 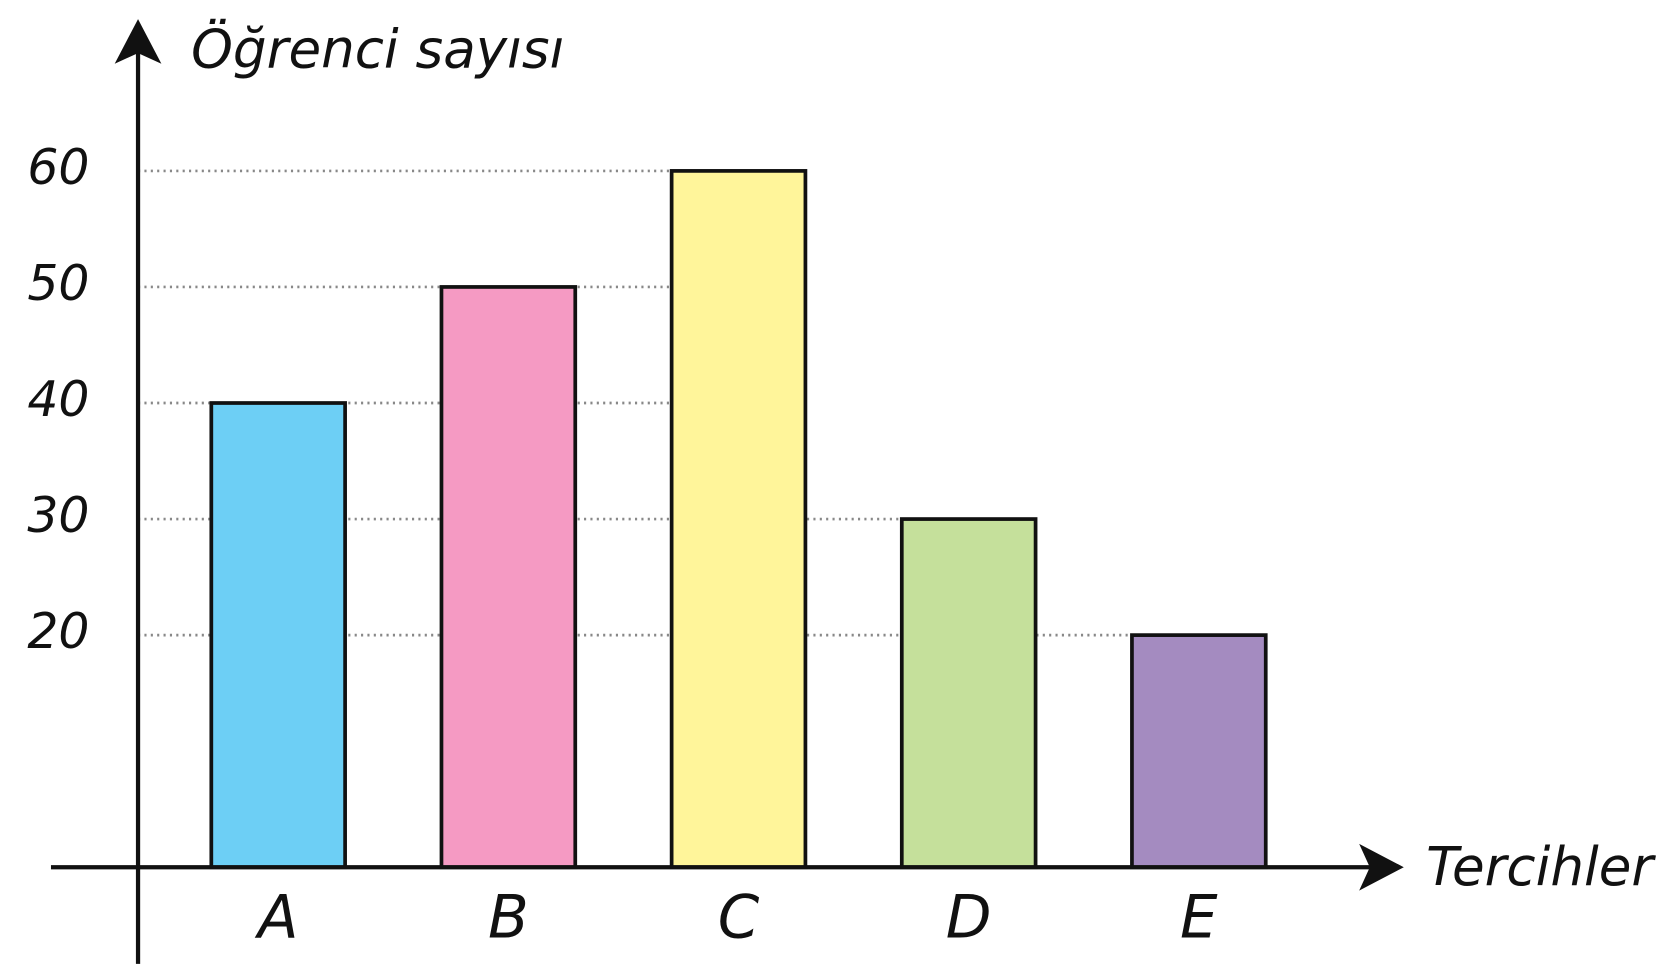 What do you see at coordinates (58, 399) in the screenshot?
I see `y-tick-label: 40` at bounding box center [58, 399].